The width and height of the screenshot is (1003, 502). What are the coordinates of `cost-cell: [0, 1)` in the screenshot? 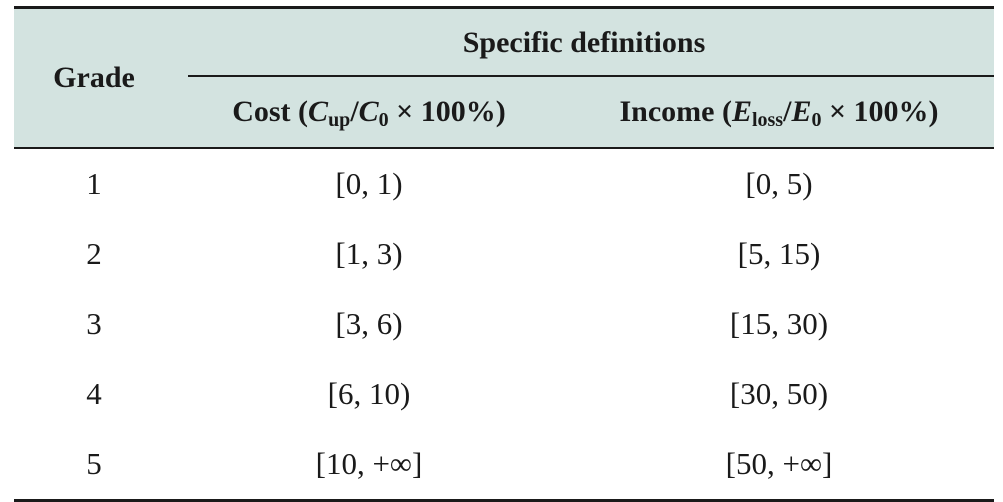 It's located at (369, 183).